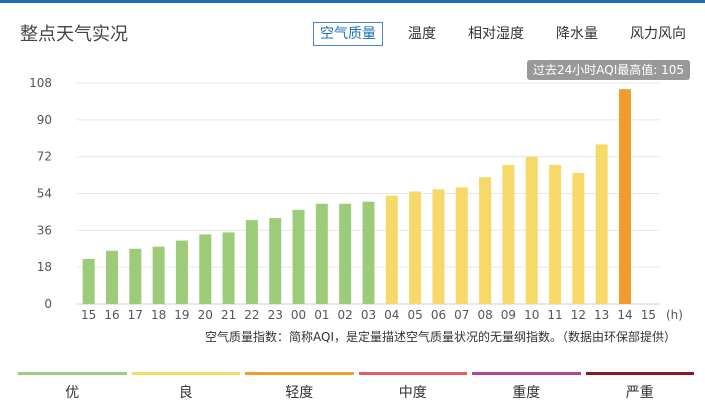 The image size is (705, 402). I want to click on legend-label: 严重, so click(639, 393).